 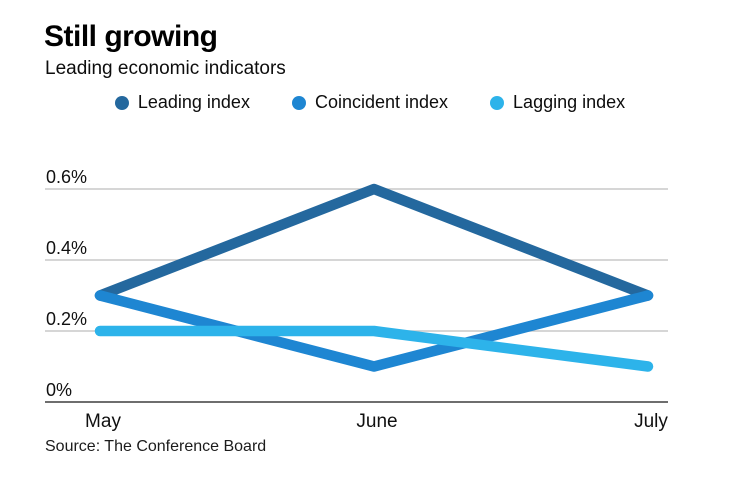 What do you see at coordinates (569, 102) in the screenshot?
I see `legend-label-lagging-index: Lagging index` at bounding box center [569, 102].